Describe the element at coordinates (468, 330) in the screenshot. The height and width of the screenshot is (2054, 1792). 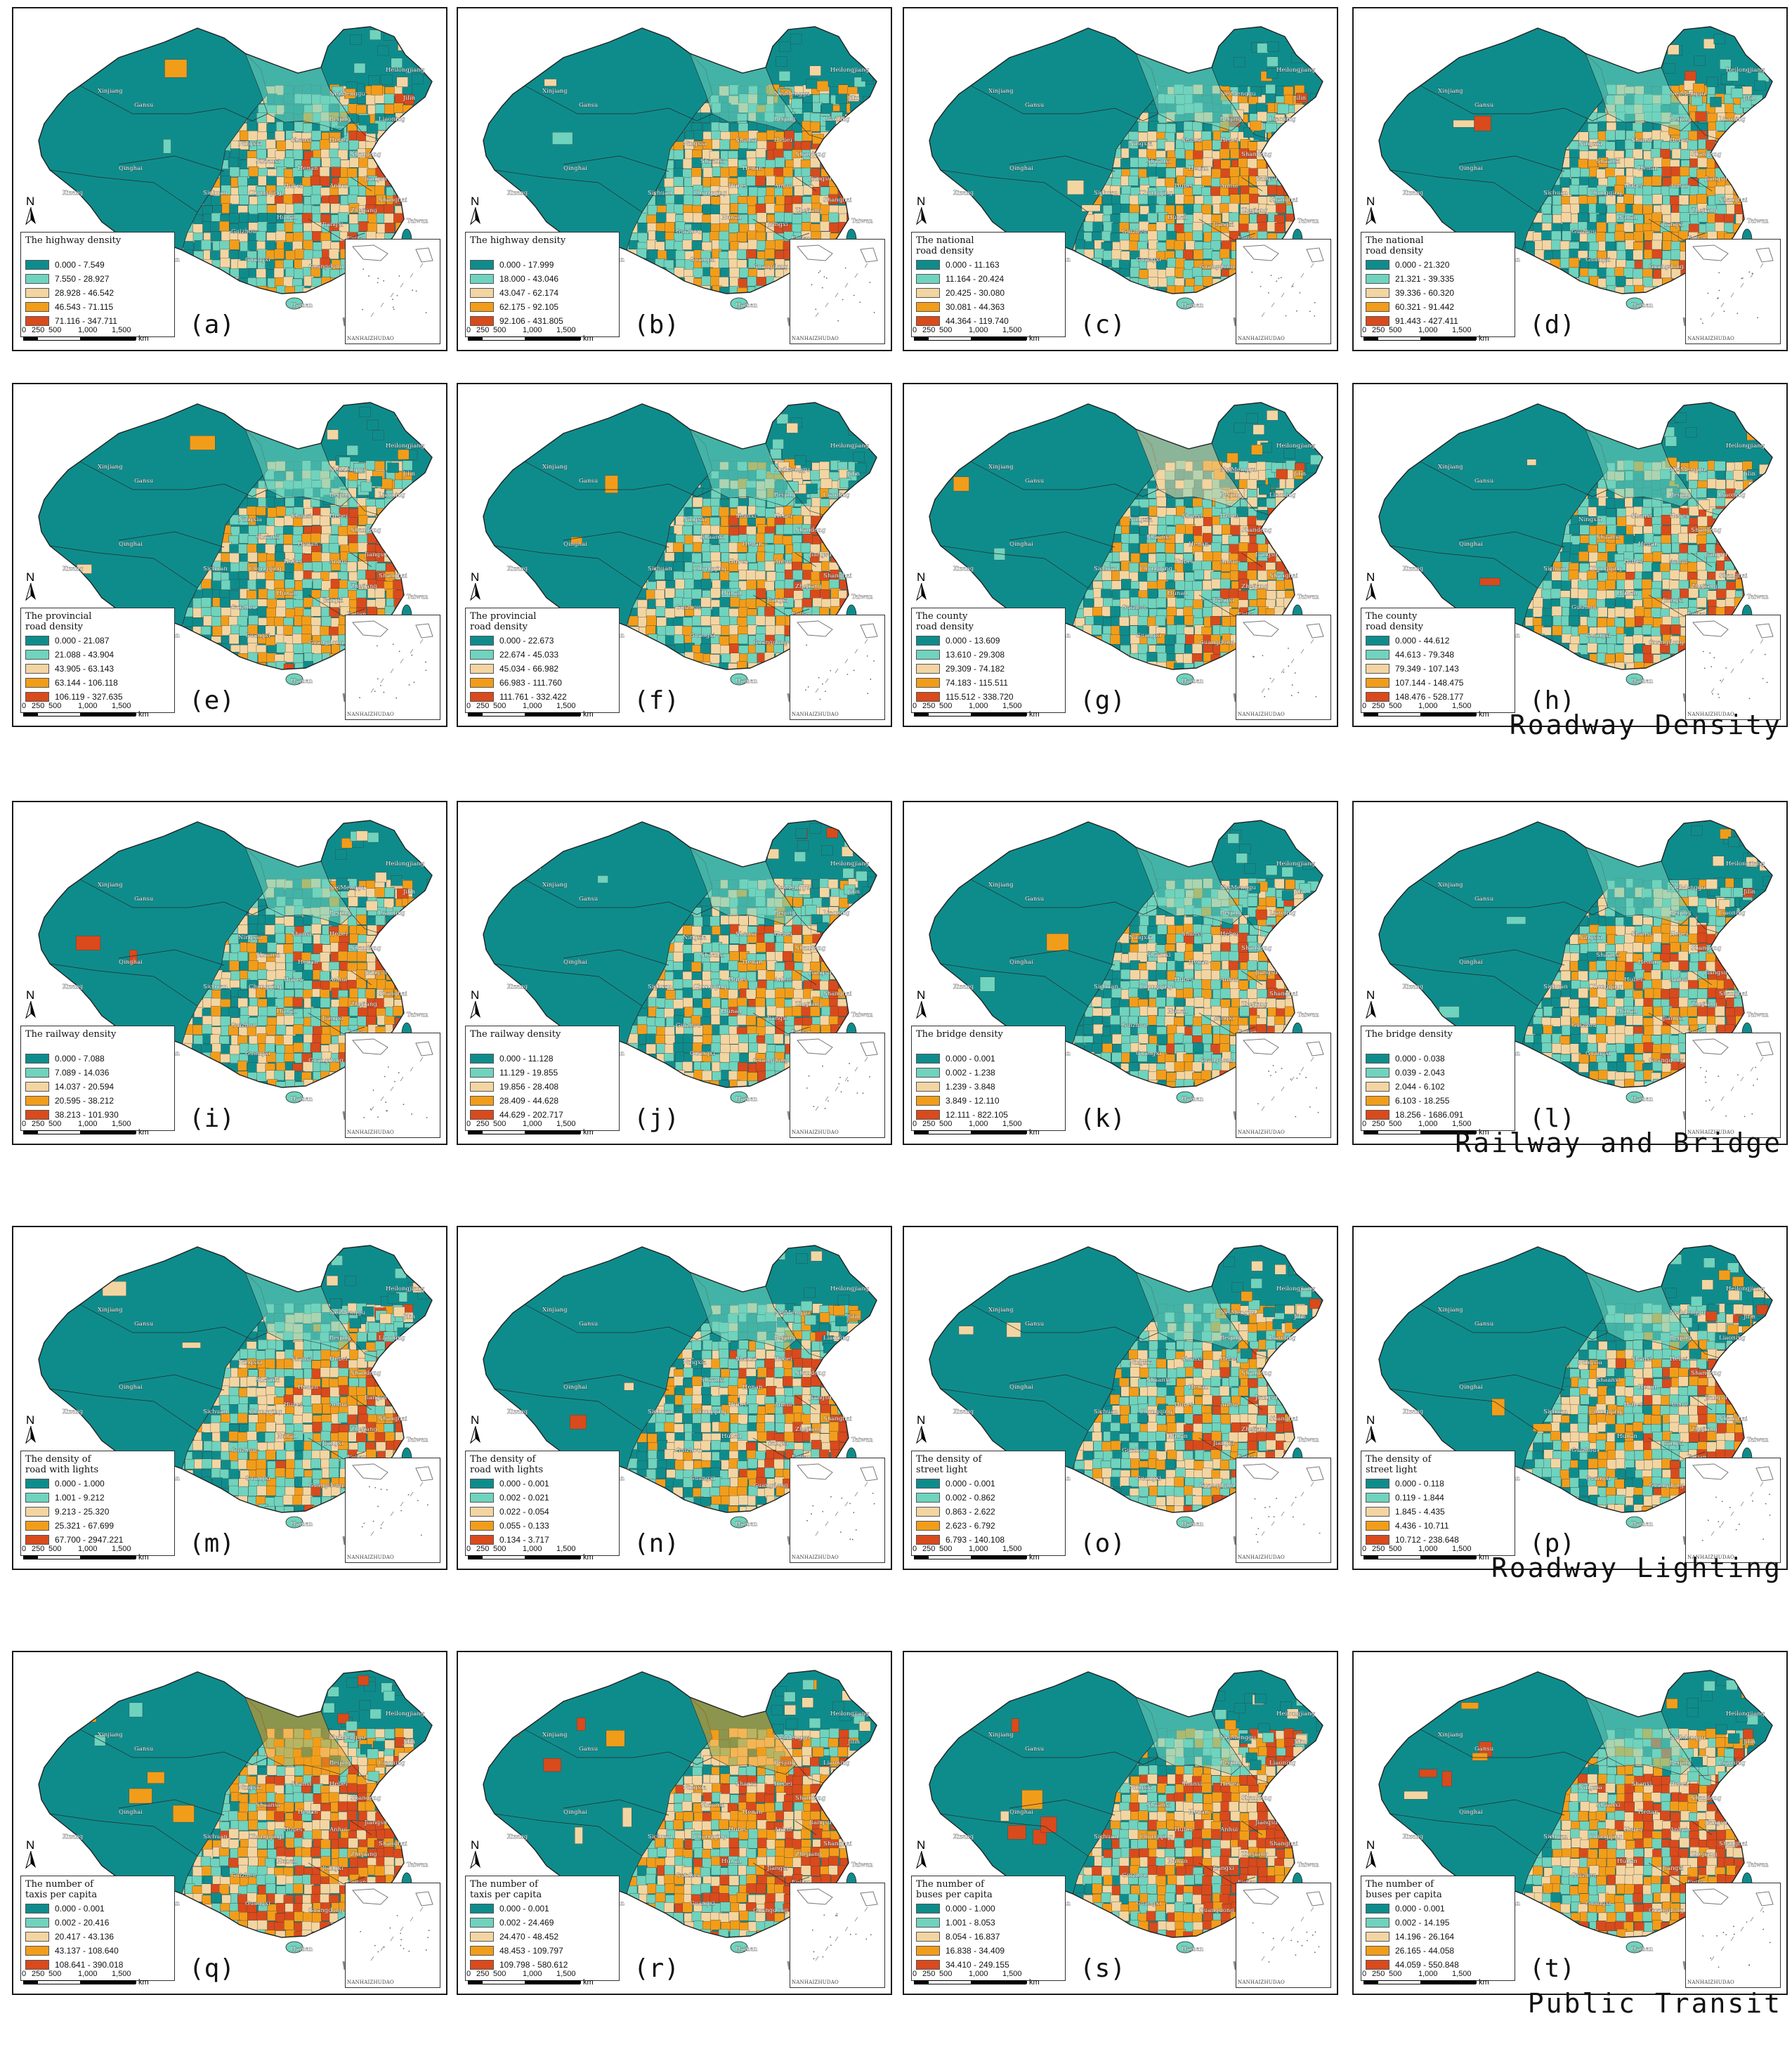
I see `scale-tick-label: 0` at that location.